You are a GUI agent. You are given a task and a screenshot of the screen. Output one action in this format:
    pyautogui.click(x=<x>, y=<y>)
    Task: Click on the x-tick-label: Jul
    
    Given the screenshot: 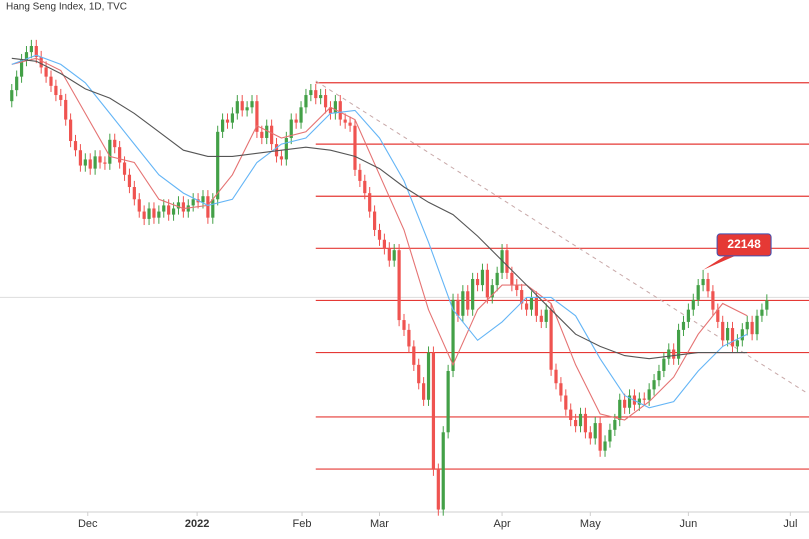 What is the action you would take?
    pyautogui.click(x=790, y=524)
    